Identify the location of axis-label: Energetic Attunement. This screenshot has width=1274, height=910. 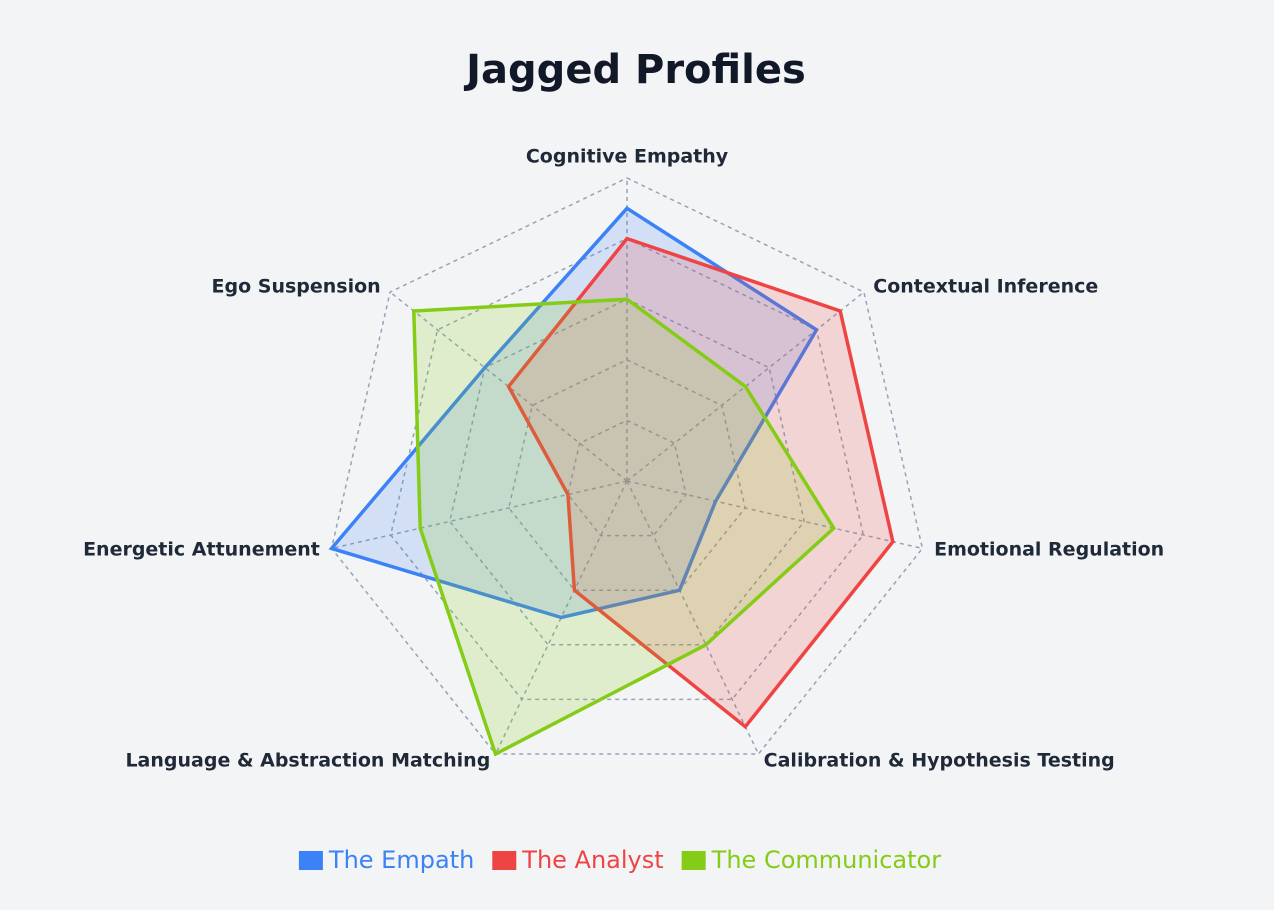
(201, 550).